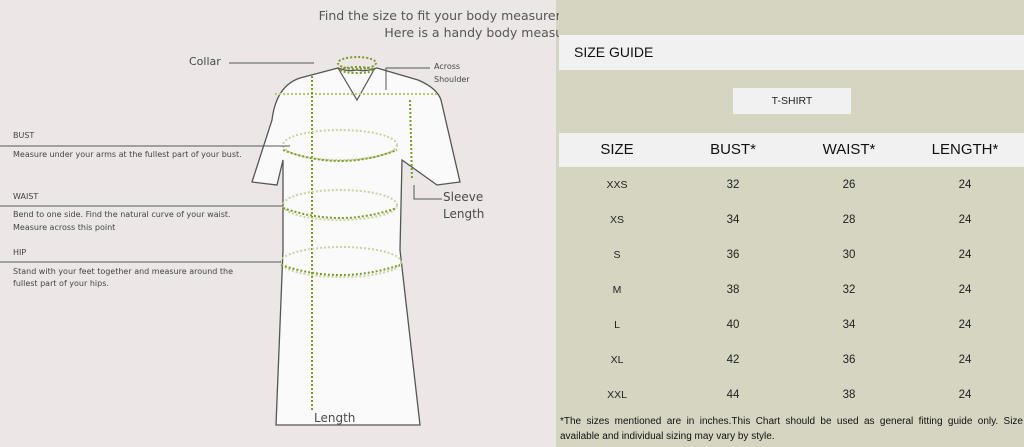 This screenshot has height=447, width=1024. What do you see at coordinates (464, 214) in the screenshot?
I see `sleeve-length-label: Length` at bounding box center [464, 214].